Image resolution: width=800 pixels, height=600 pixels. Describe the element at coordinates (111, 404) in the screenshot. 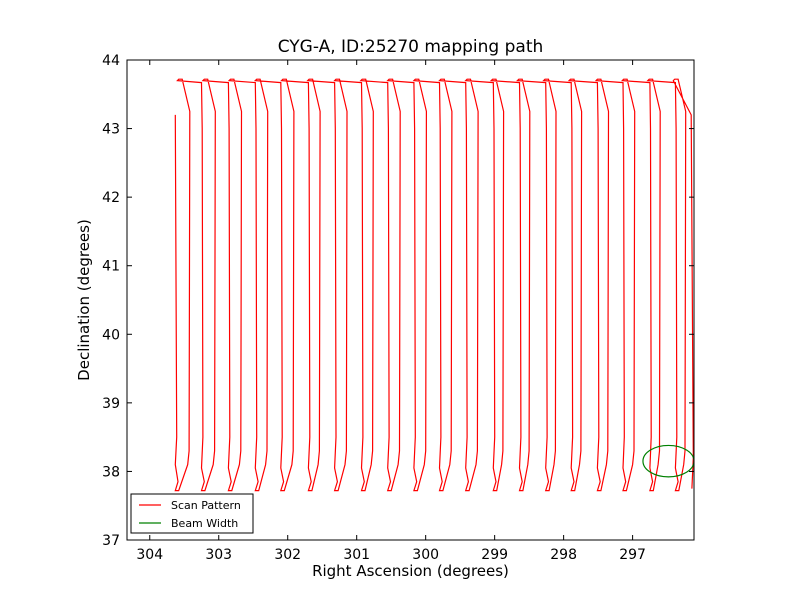

I see `y-tick-label: 39` at that location.